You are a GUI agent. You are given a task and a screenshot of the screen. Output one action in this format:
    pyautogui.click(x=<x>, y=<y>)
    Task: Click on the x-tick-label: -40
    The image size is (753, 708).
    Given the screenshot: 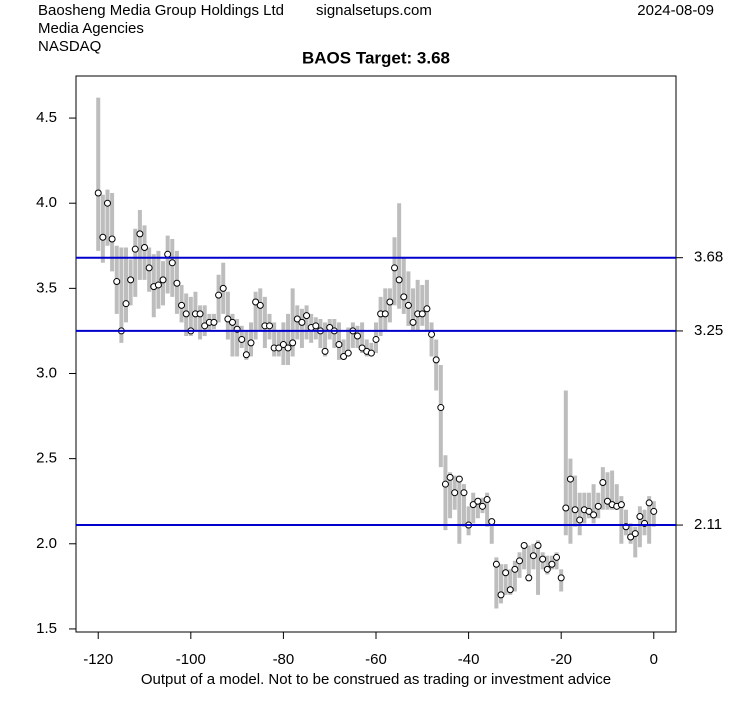 What is the action you would take?
    pyautogui.click(x=469, y=659)
    